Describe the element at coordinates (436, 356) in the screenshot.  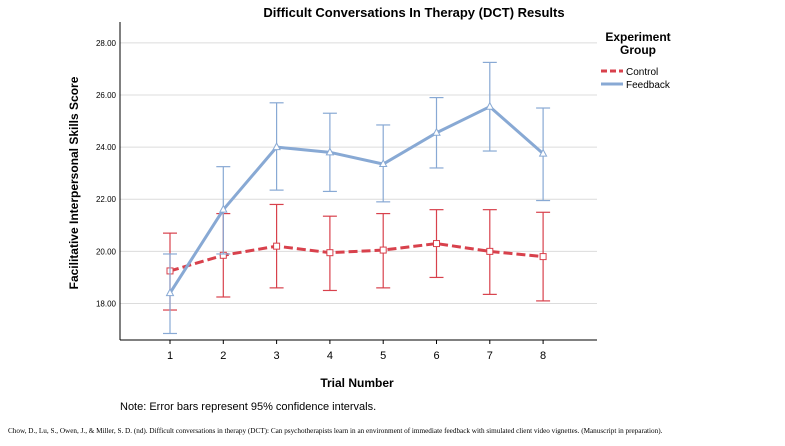
I see `x-tick-label: 6` at that location.